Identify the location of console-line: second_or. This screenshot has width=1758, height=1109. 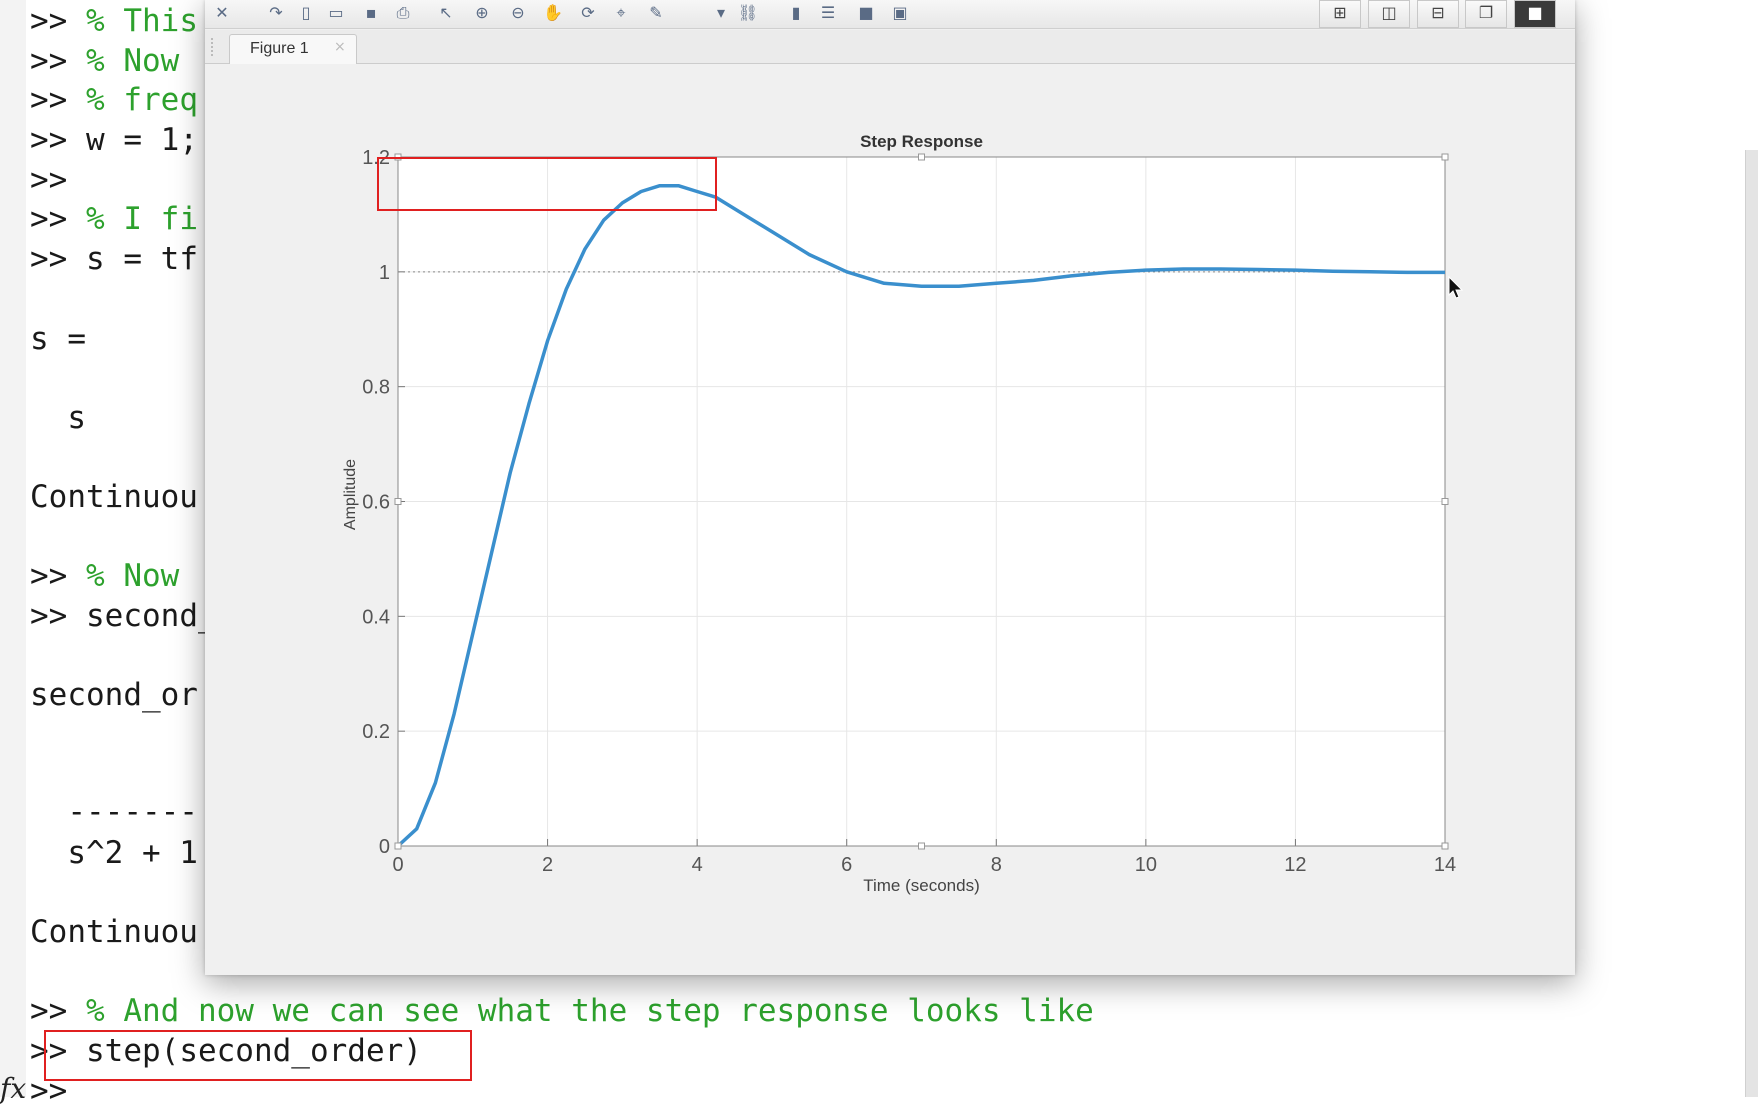
(114, 695).